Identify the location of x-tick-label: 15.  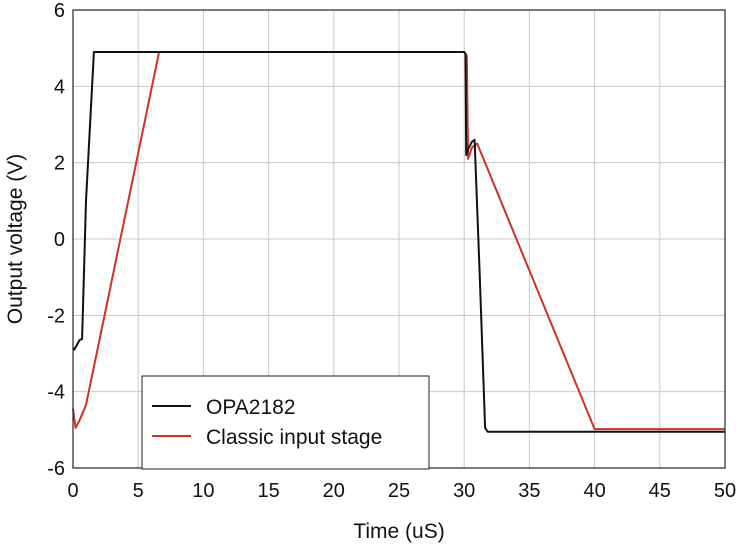
(268, 491).